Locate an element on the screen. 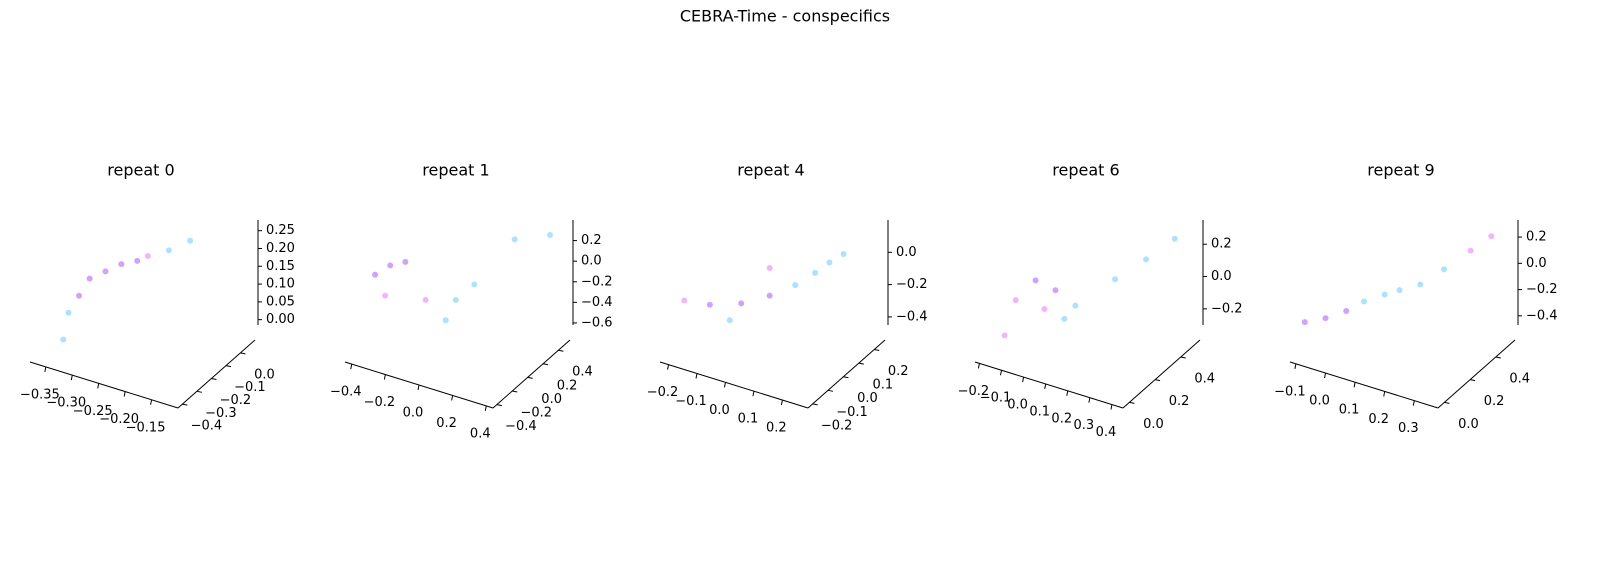  y-tick-label: 0.4 is located at coordinates (1204, 379).